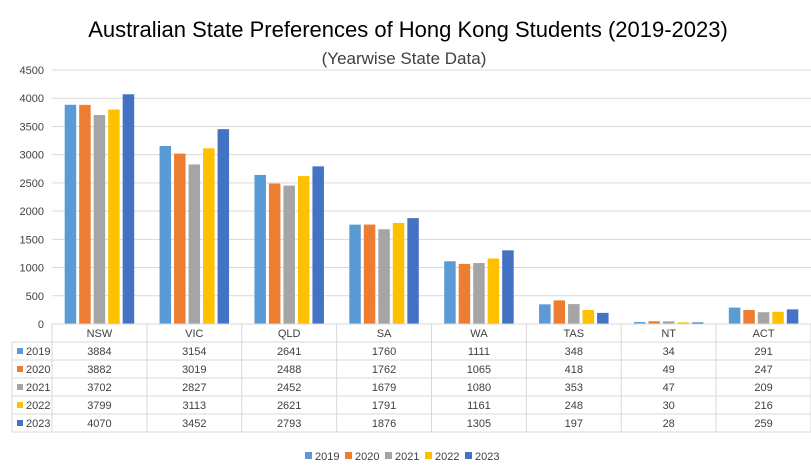 This screenshot has height=469, width=811. Describe the element at coordinates (367, 457) in the screenshot. I see `legend-label: 2020` at that location.